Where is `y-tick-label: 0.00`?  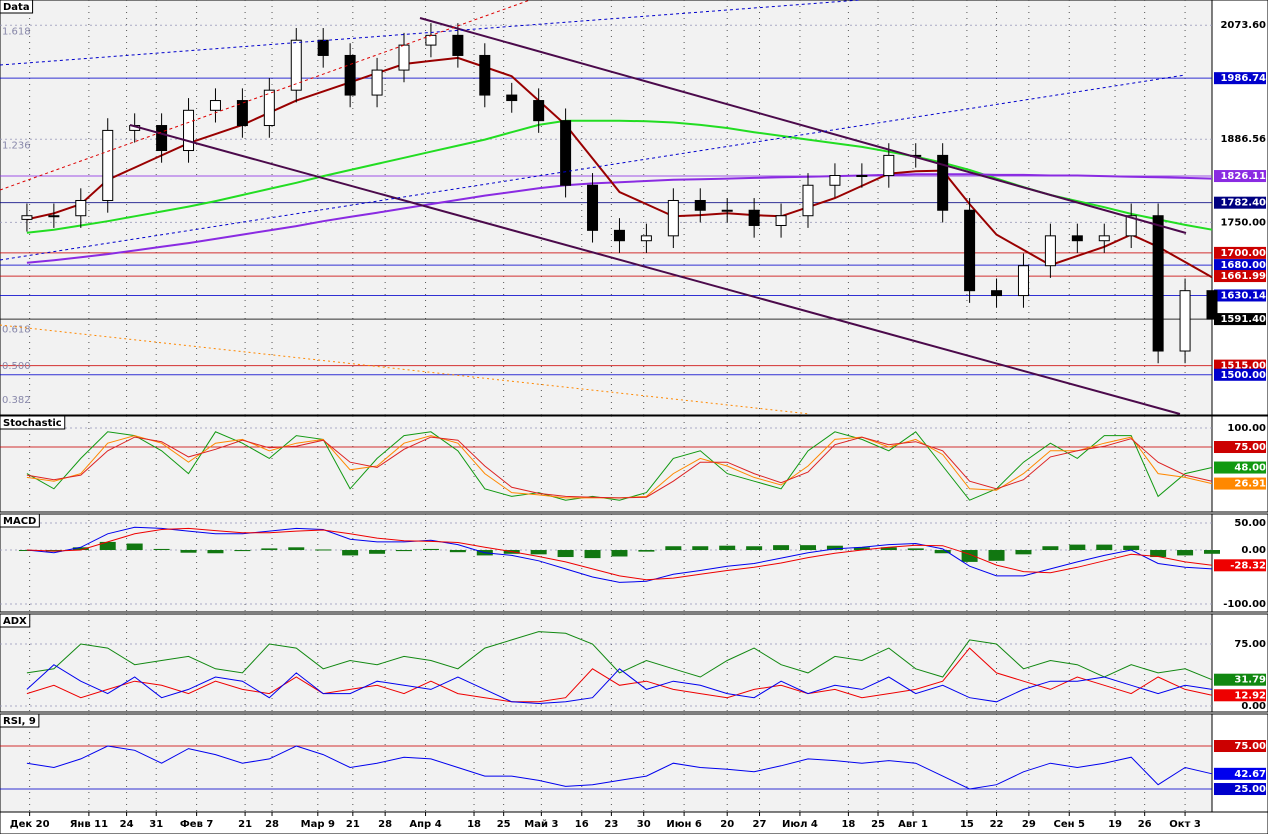
y-tick-label: 0.00 is located at coordinates (1253, 706).